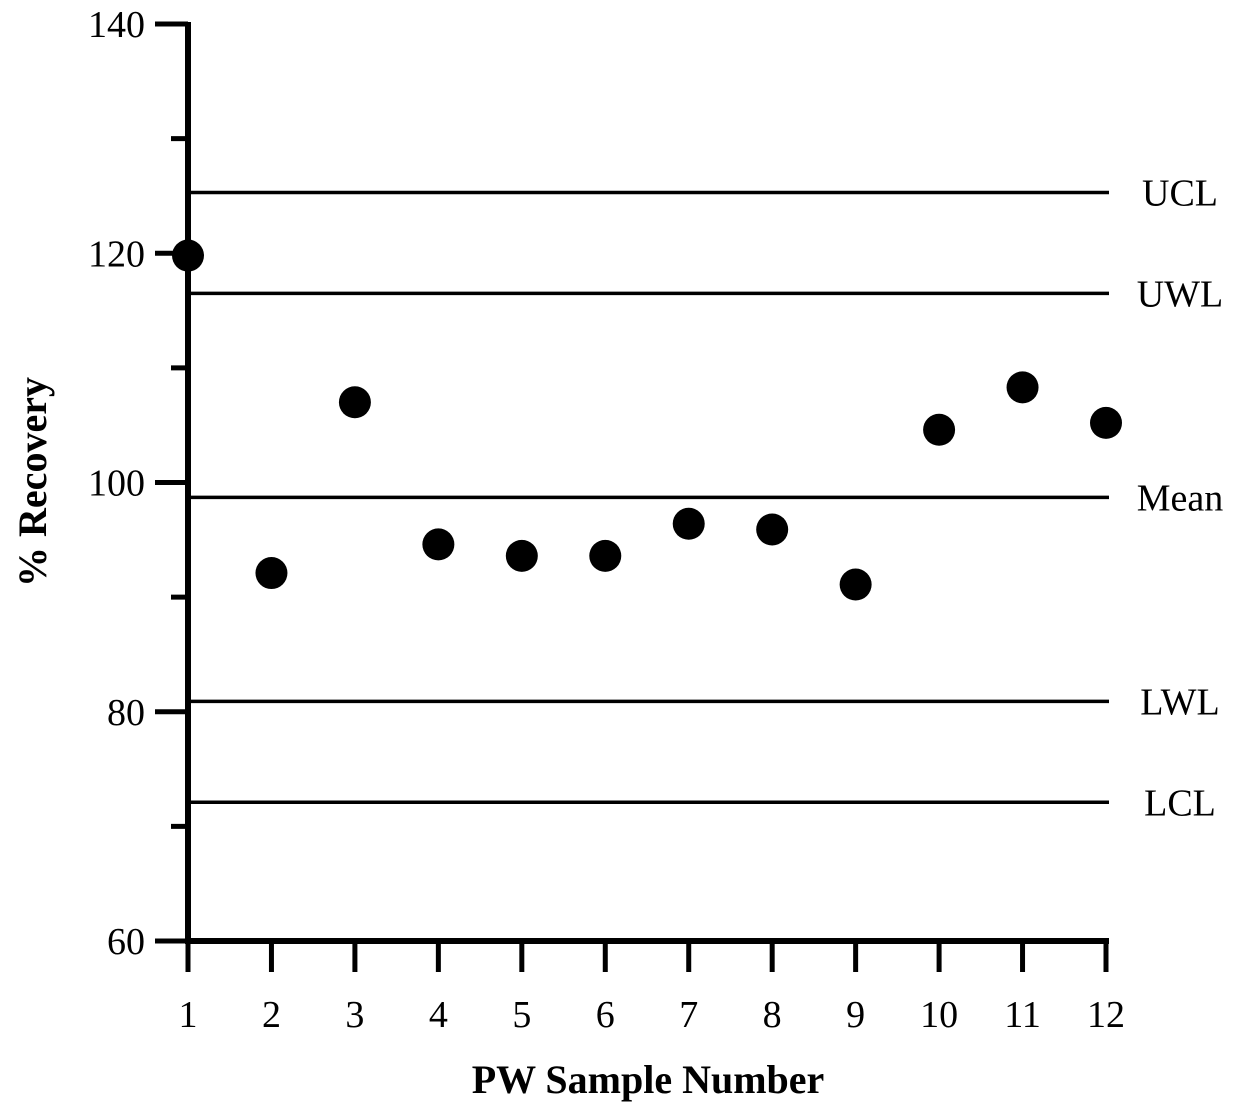 This screenshot has width=1242, height=1107. What do you see at coordinates (271, 1015) in the screenshot?
I see `x-tick-label-2: 2` at bounding box center [271, 1015].